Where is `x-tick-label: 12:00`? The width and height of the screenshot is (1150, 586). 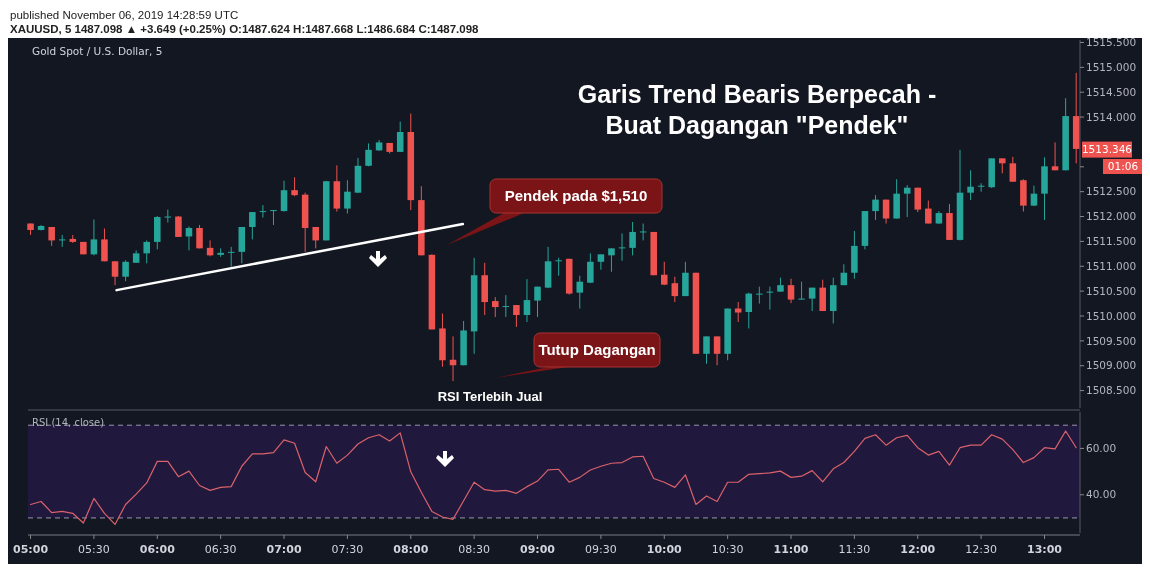 x-tick-label: 12:00 is located at coordinates (918, 549).